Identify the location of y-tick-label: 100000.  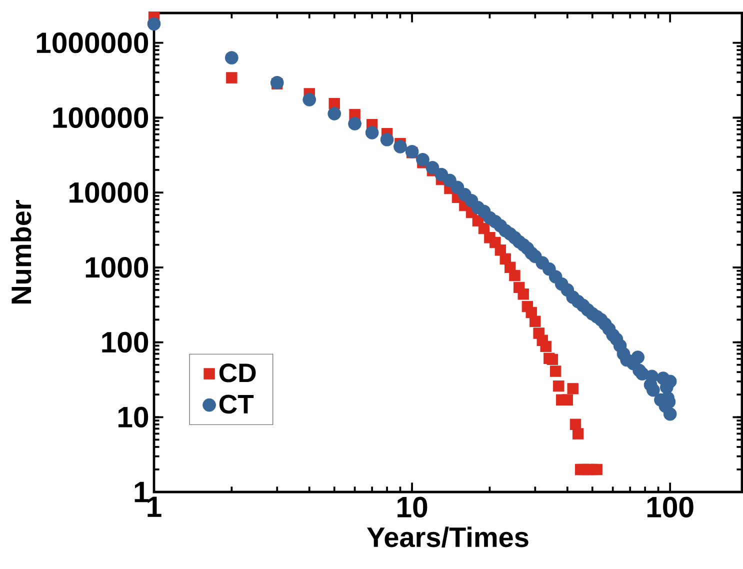
(100, 117).